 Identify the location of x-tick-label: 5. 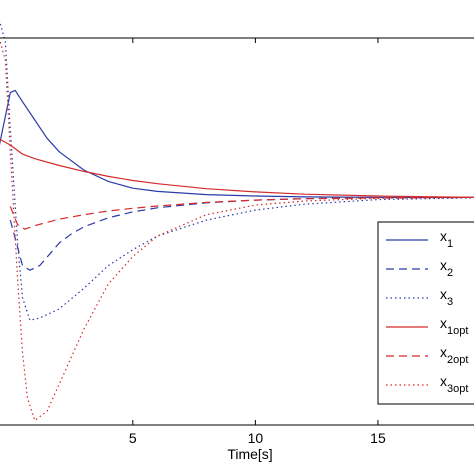
(133, 438).